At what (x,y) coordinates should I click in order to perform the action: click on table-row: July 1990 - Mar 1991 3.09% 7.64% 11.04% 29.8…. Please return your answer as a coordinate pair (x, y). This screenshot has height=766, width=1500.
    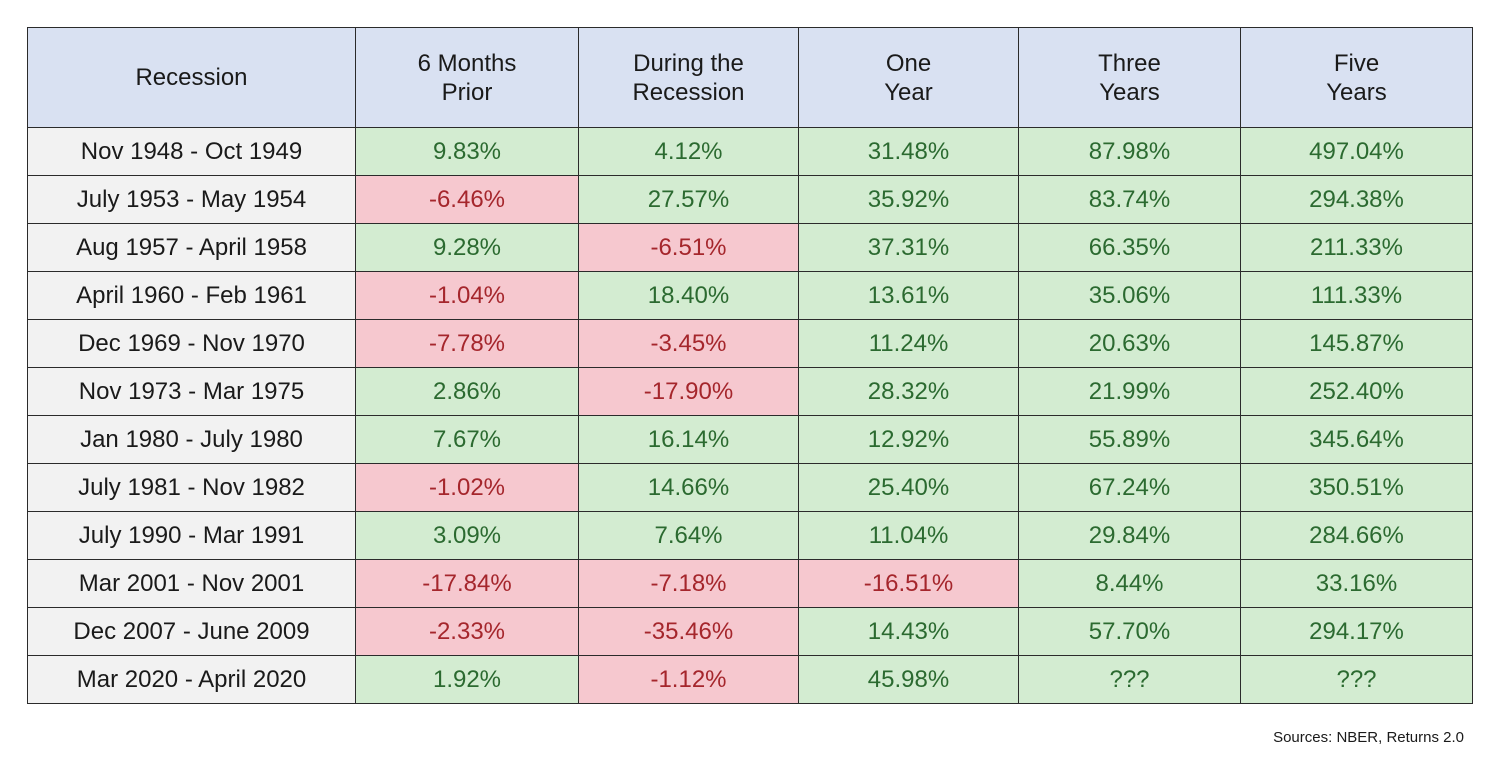
    Looking at the image, I should click on (750, 535).